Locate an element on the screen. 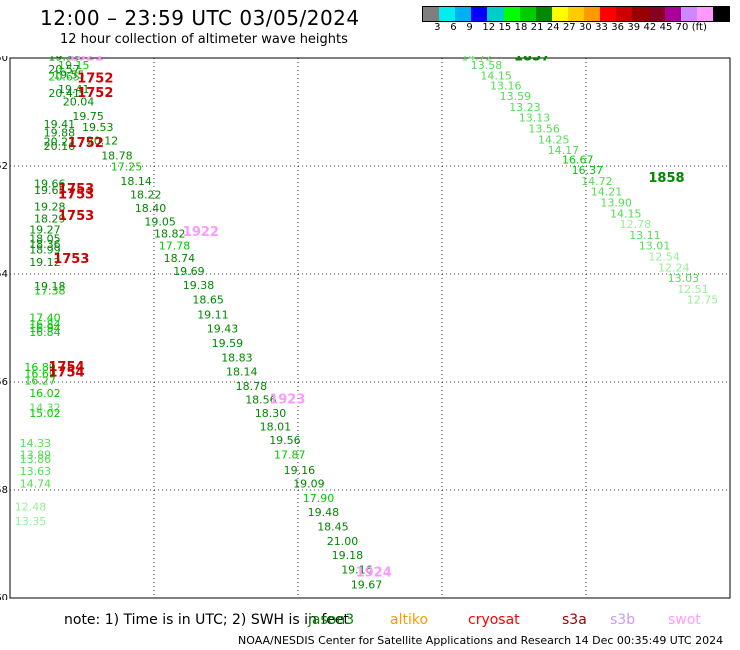 This screenshot has height=650, width=740. wave-height-value: 18.65 is located at coordinates (208, 300).